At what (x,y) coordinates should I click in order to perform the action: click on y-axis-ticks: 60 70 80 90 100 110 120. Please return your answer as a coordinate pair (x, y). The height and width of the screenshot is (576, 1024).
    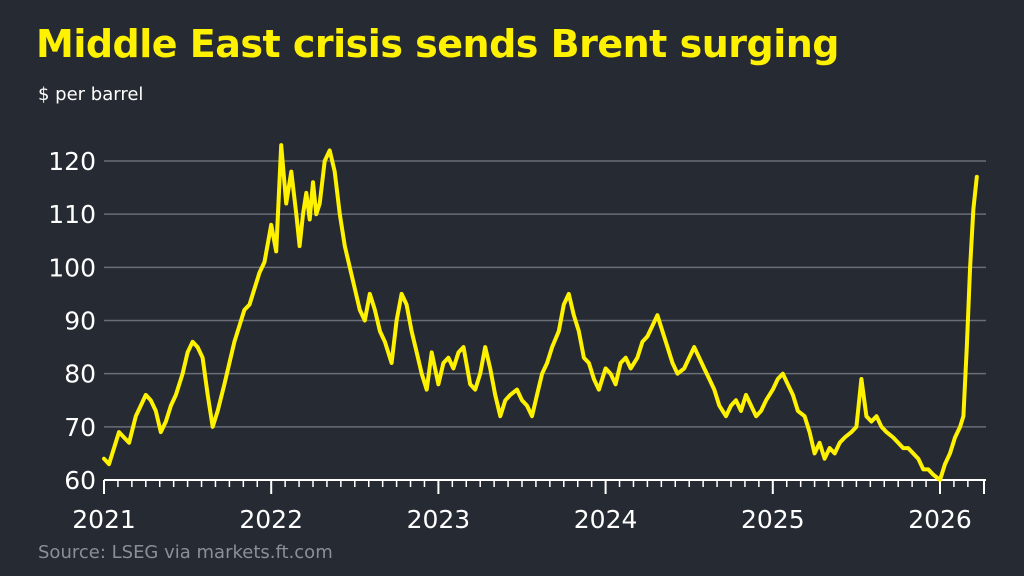
    Looking at the image, I should click on (72, 321).